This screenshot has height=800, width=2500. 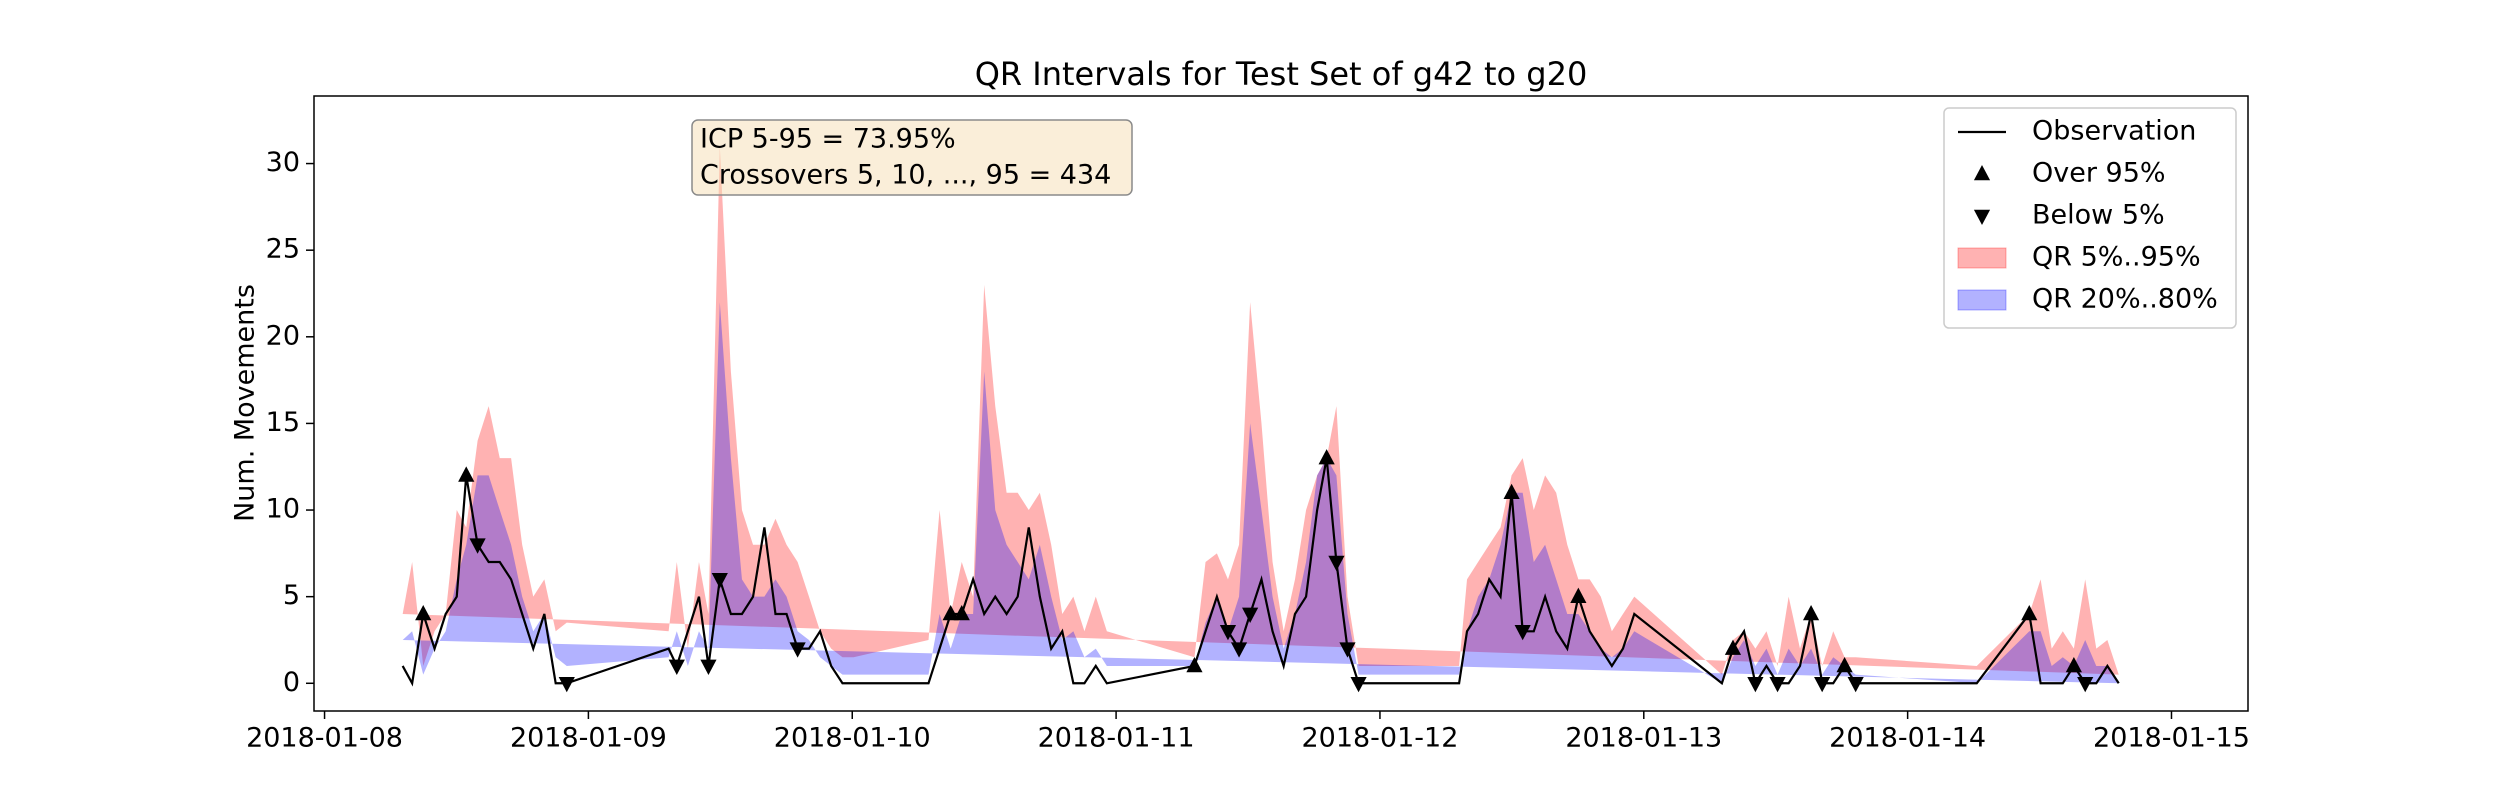 I want to click on x-tick-label: 2018-01-11, so click(x=1116, y=738).